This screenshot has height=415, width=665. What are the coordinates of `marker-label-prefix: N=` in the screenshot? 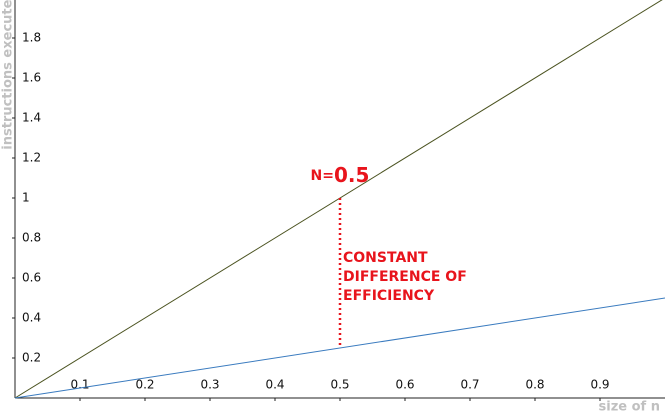 It's located at (322, 176).